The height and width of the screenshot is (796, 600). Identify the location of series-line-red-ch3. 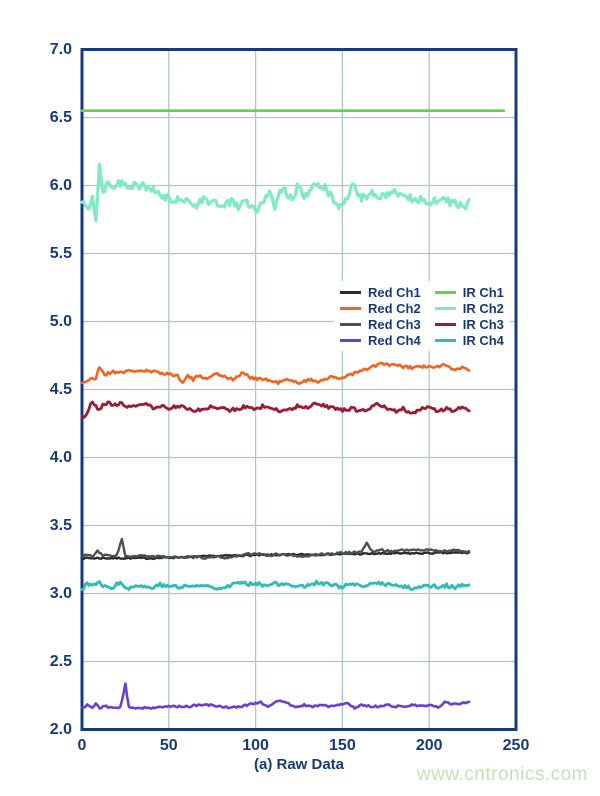
(275, 548).